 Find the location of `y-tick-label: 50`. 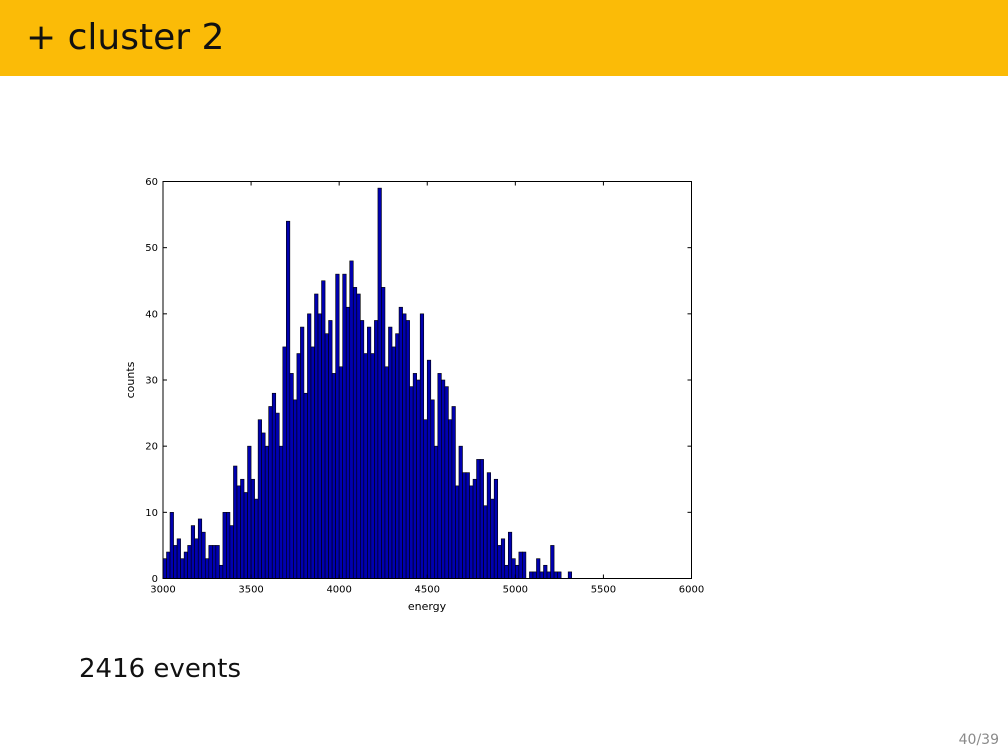

y-tick-label: 50 is located at coordinates (151, 248).